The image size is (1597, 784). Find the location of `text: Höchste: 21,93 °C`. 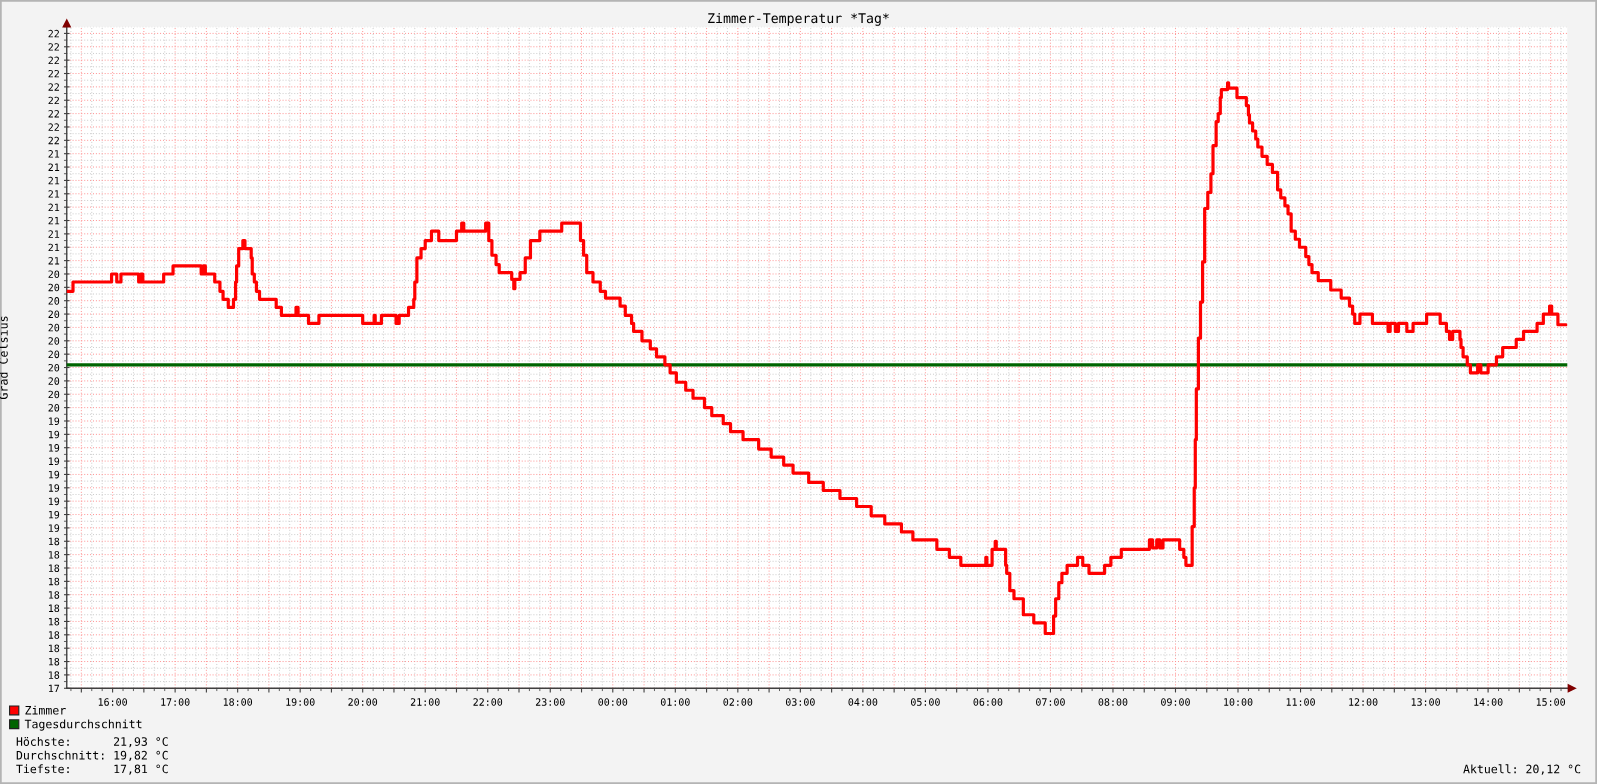

text: Höchste: 21,93 °C is located at coordinates (92, 742).